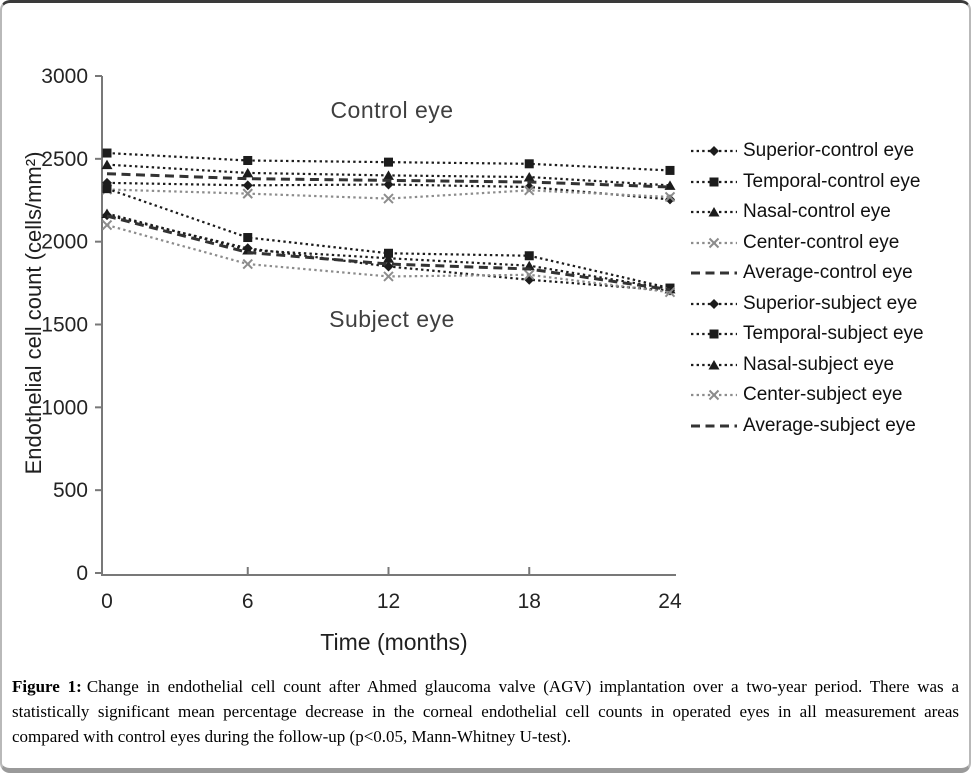 Image resolution: width=971 pixels, height=773 pixels. I want to click on legend-label: Temporal-control eye, so click(832, 181).